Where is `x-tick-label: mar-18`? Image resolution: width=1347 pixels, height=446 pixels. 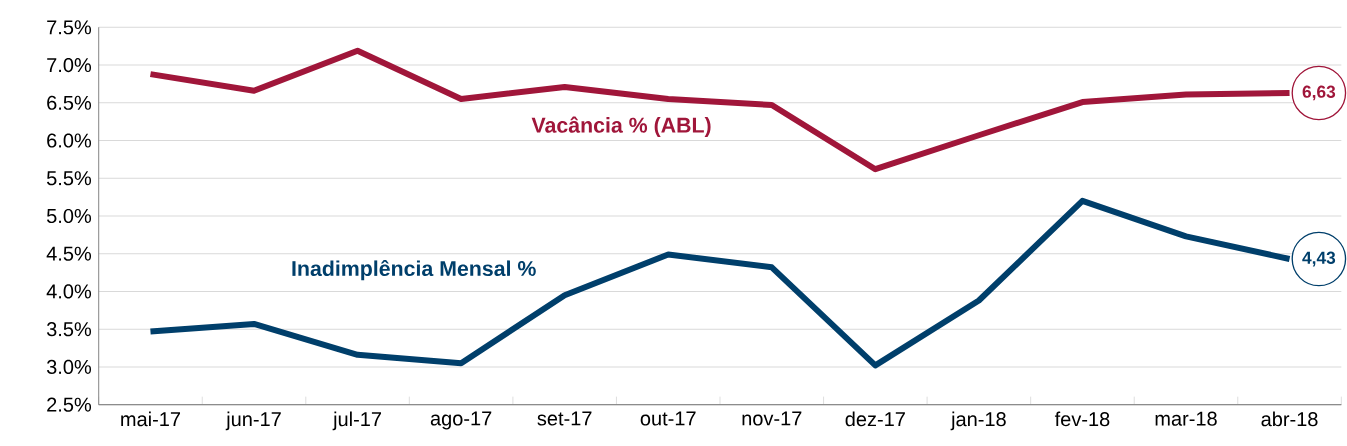 x-tick-label: mar-18 is located at coordinates (1186, 418).